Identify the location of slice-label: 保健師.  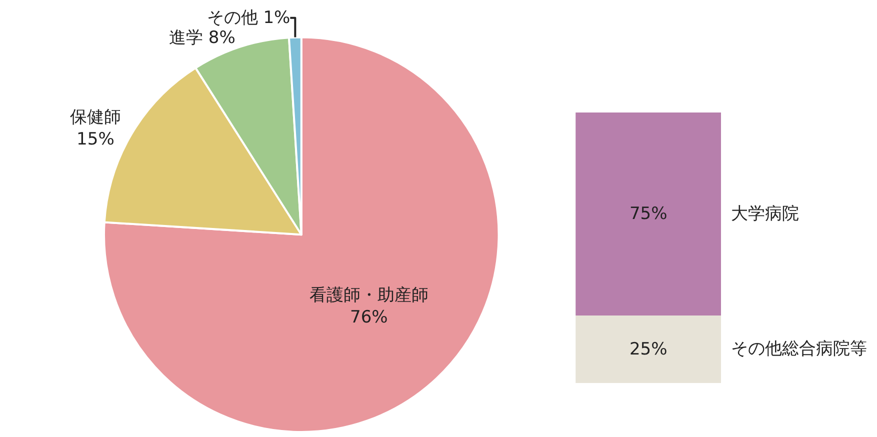
(95, 118).